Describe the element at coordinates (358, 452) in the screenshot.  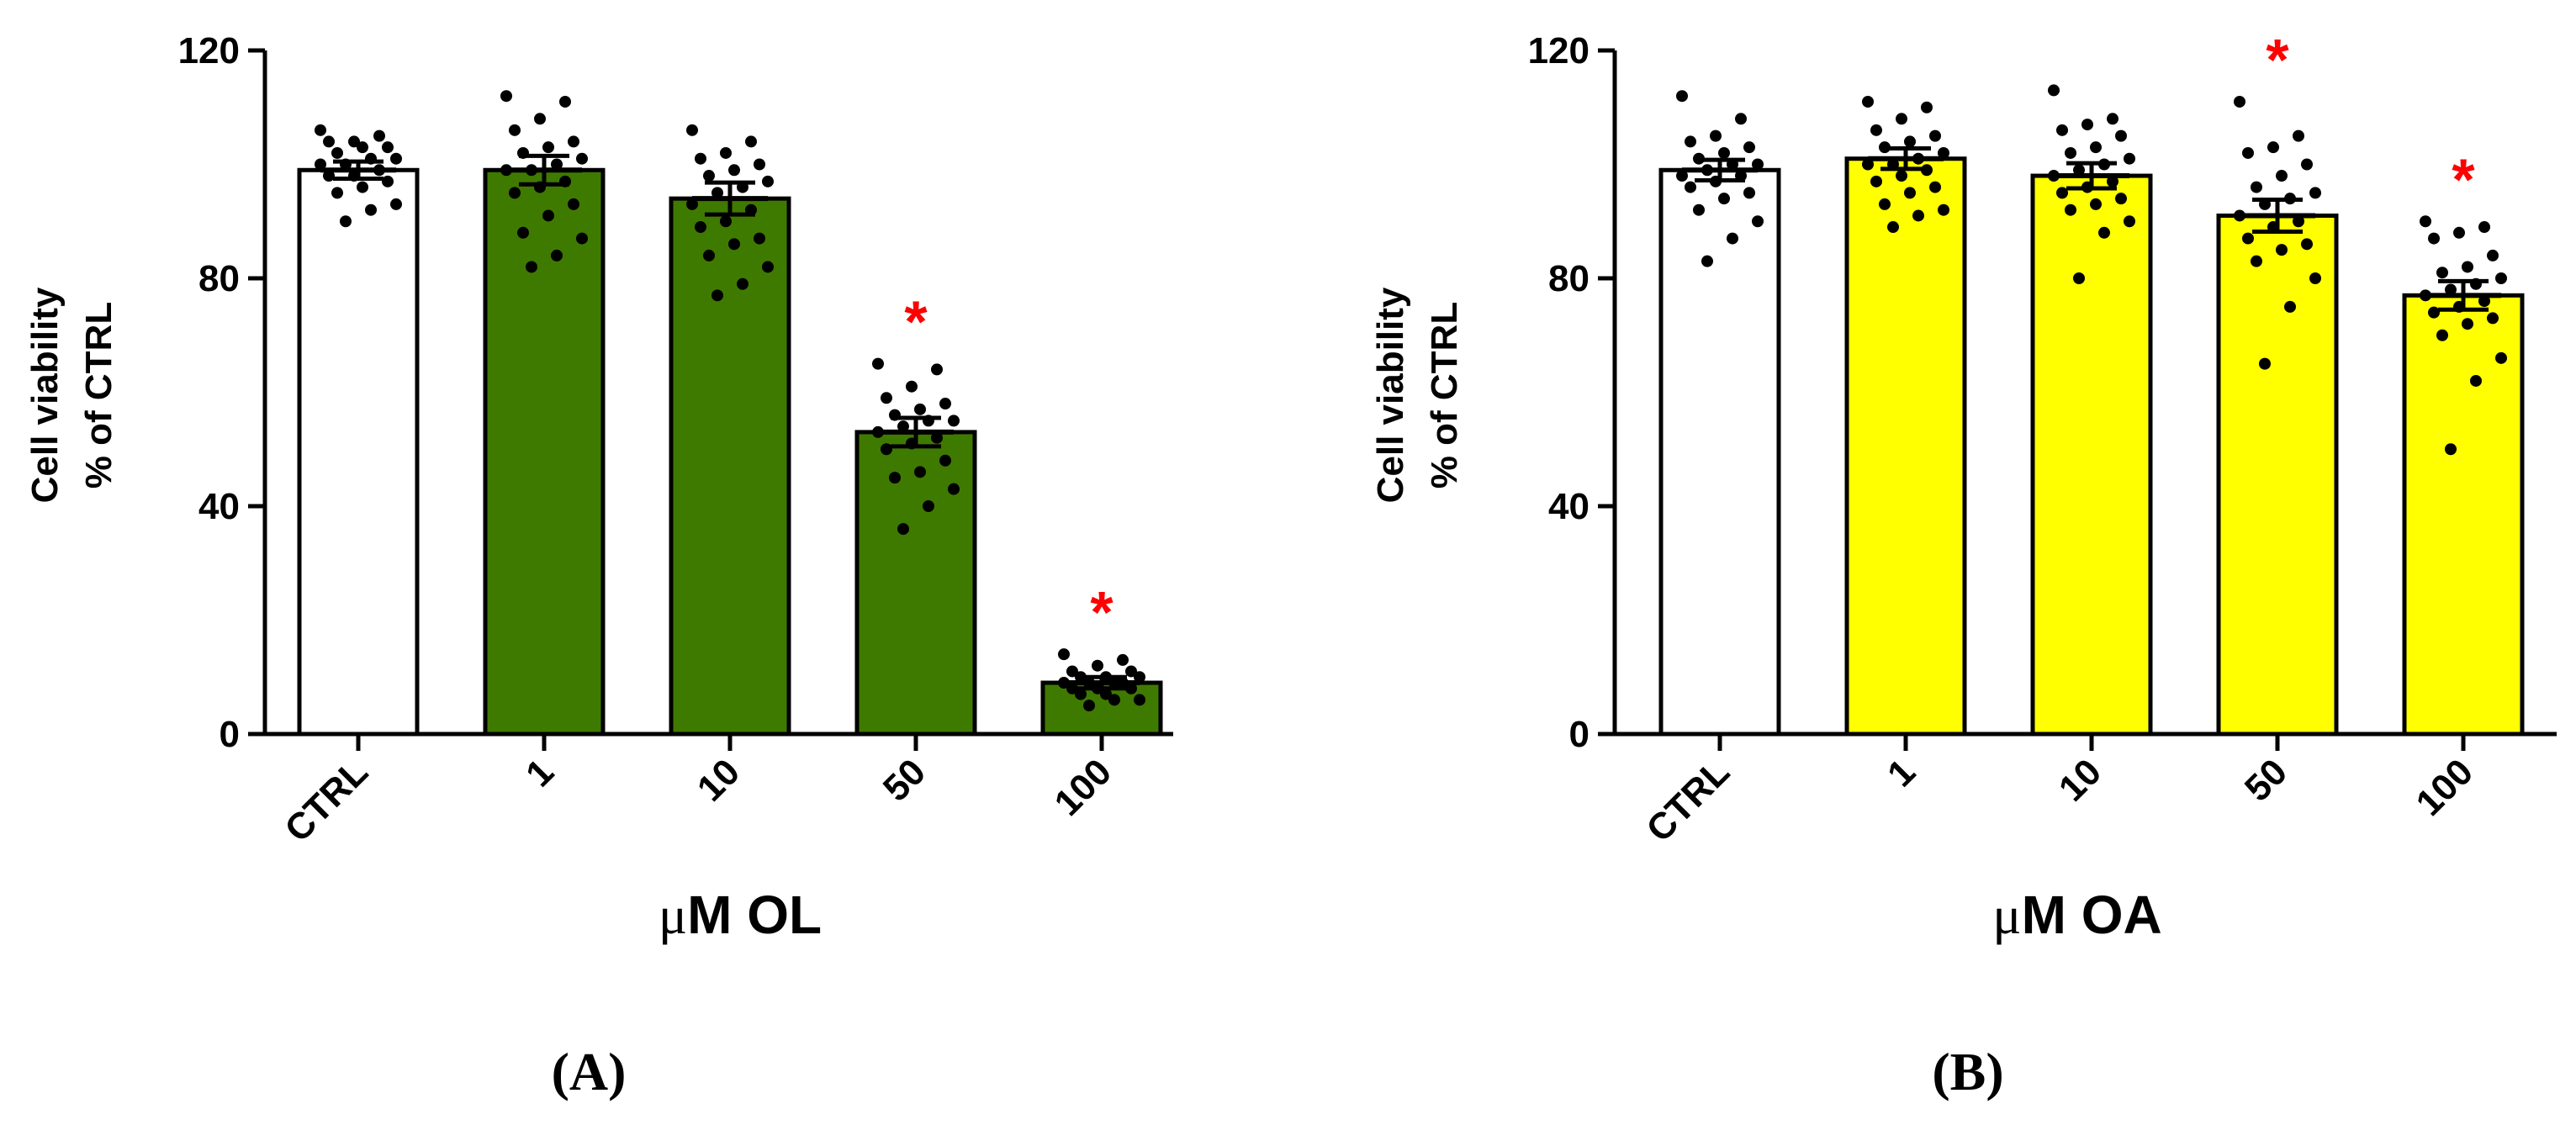
I see `panel-a-bar-CTRL` at that location.